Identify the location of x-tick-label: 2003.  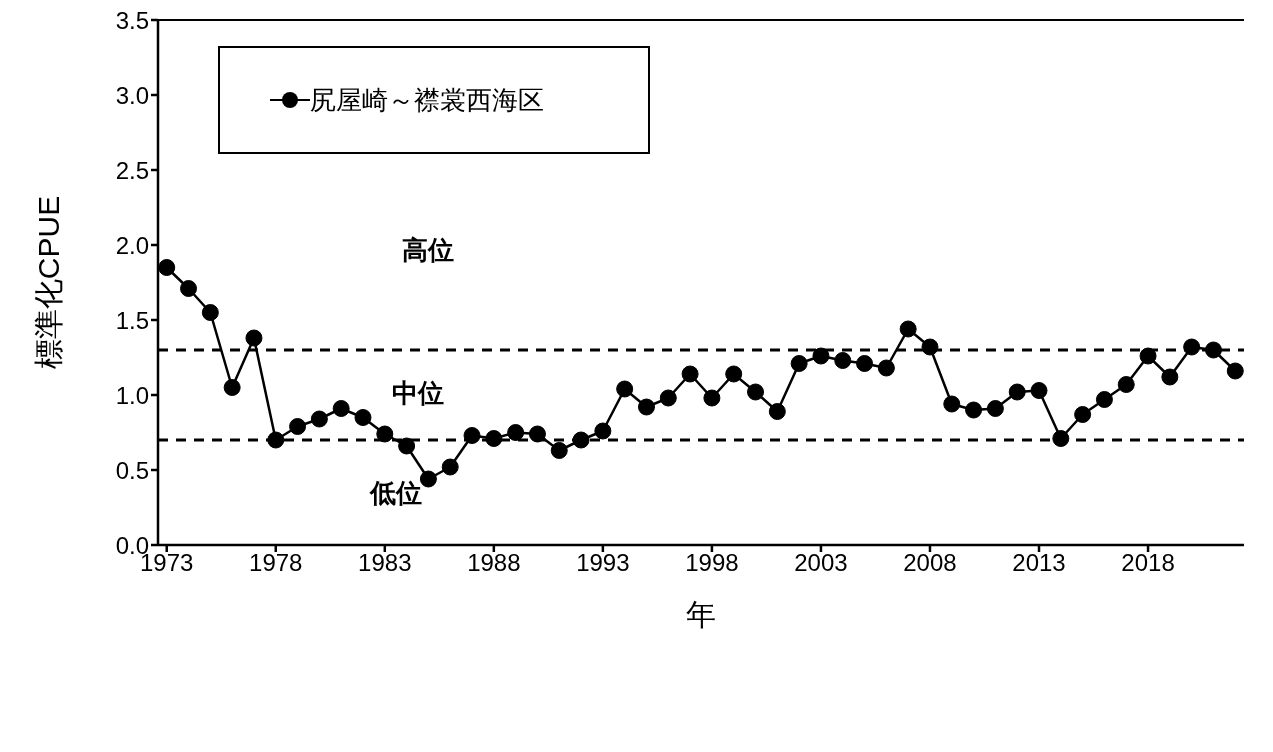
(821, 563).